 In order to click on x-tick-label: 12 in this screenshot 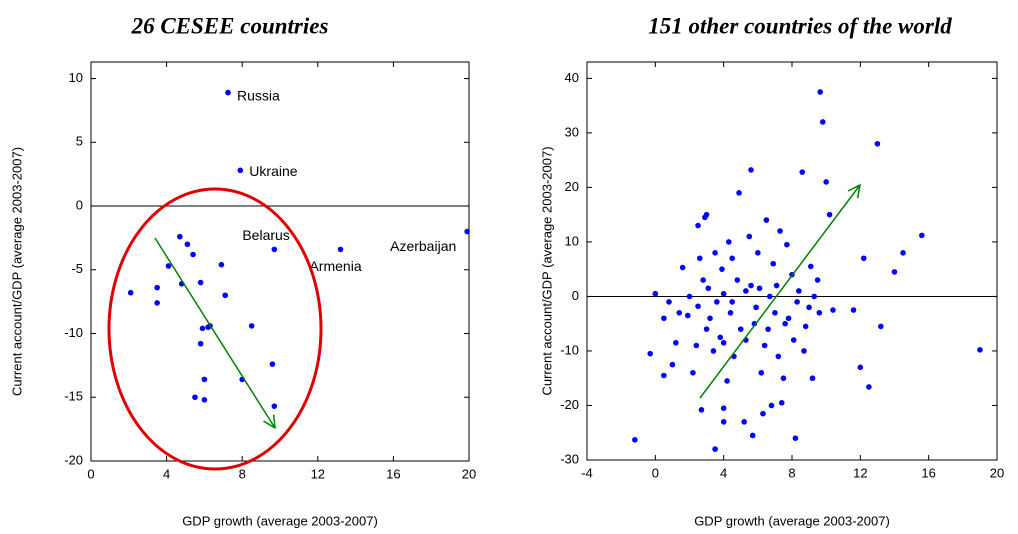, I will do `click(318, 473)`.